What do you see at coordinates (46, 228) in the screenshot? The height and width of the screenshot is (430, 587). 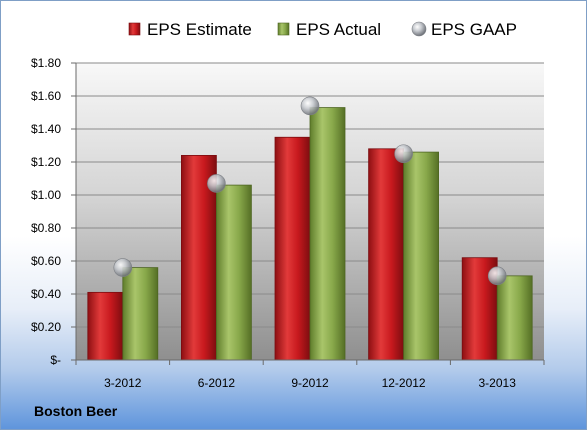 I see `y-tick-label: $0.80` at bounding box center [46, 228].